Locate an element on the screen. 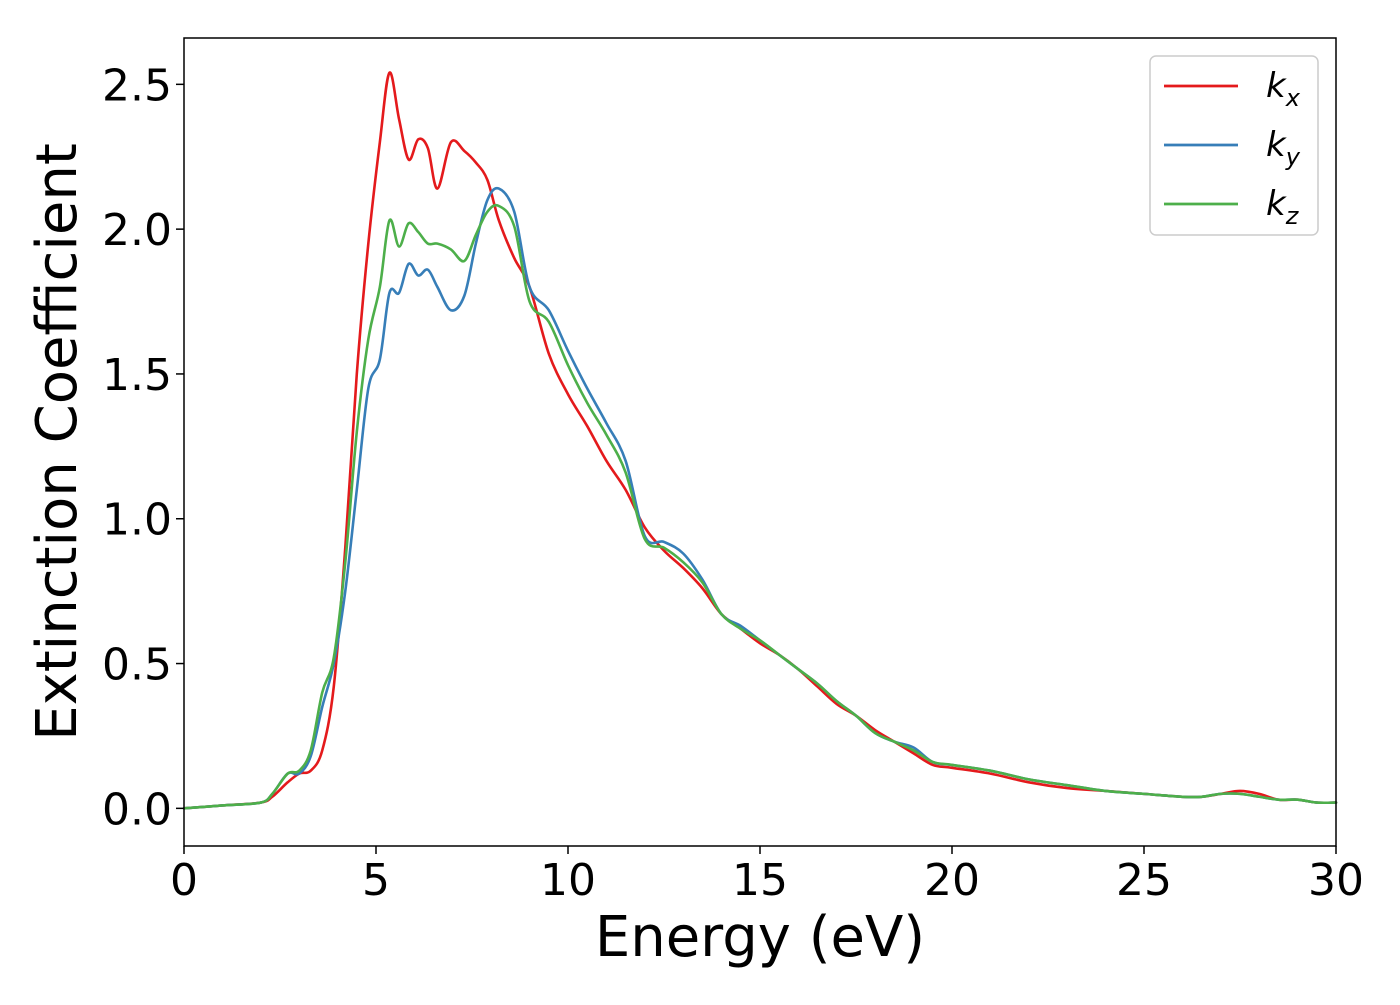  y-tick-label: 1.5 is located at coordinates (137, 375).